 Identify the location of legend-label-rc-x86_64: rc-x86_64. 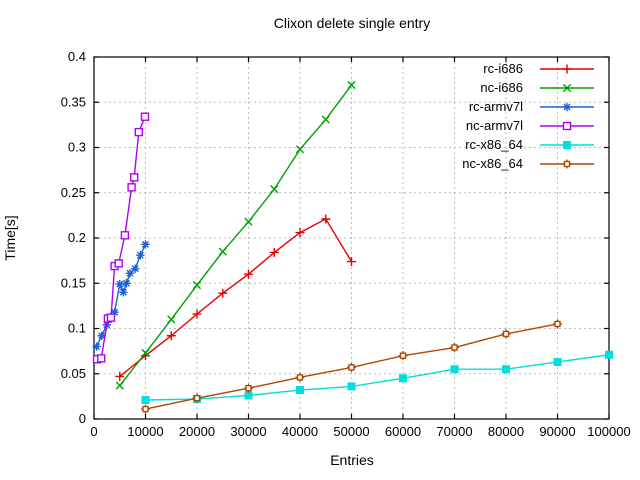
(494, 144).